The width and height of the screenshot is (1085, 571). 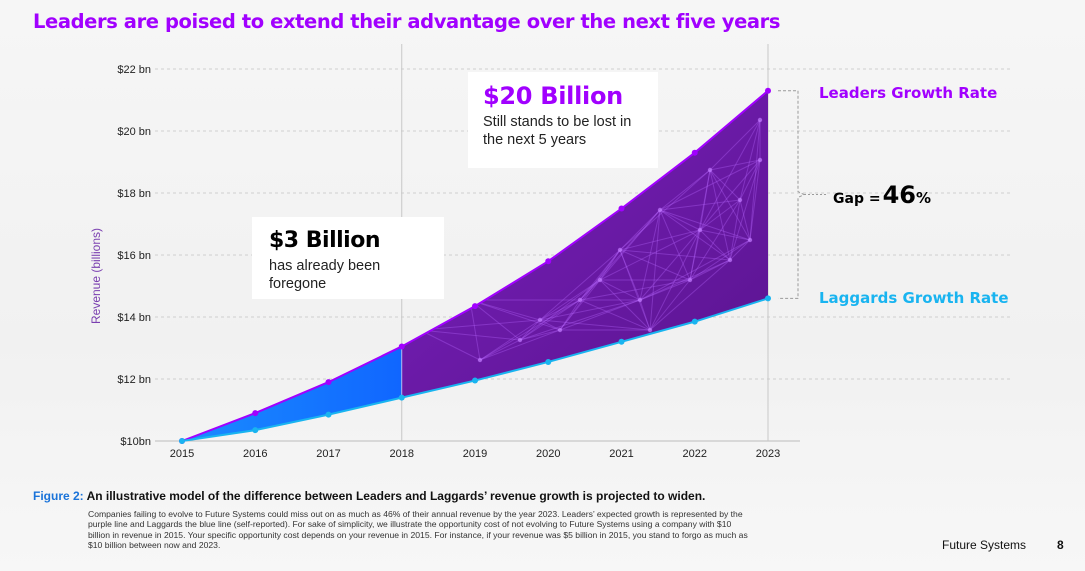 What do you see at coordinates (548, 454) in the screenshot?
I see `x-tick-label: 2020` at bounding box center [548, 454].